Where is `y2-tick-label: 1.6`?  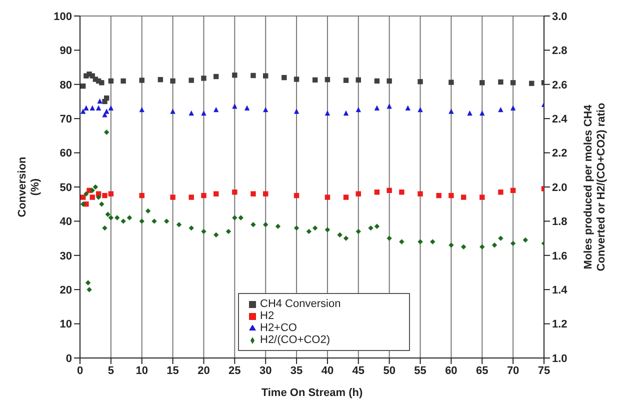 y2-tick-label: 1.6 is located at coordinates (560, 256).